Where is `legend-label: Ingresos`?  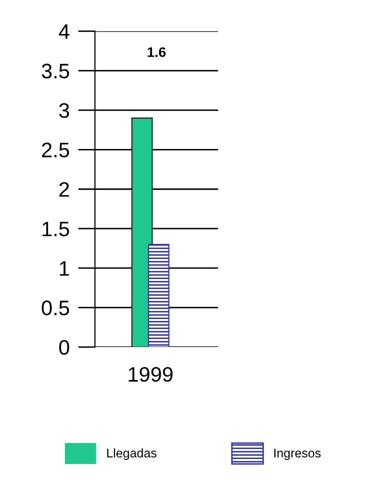 legend-label: Ingresos is located at coordinates (297, 454).